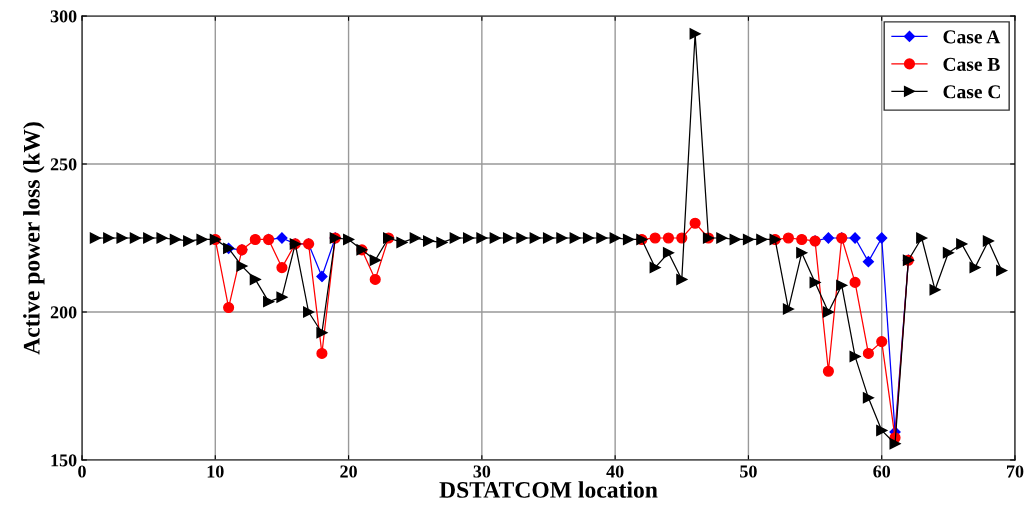 This screenshot has width=1035, height=522. What do you see at coordinates (615, 471) in the screenshot?
I see `x-tick-label: 40` at bounding box center [615, 471].